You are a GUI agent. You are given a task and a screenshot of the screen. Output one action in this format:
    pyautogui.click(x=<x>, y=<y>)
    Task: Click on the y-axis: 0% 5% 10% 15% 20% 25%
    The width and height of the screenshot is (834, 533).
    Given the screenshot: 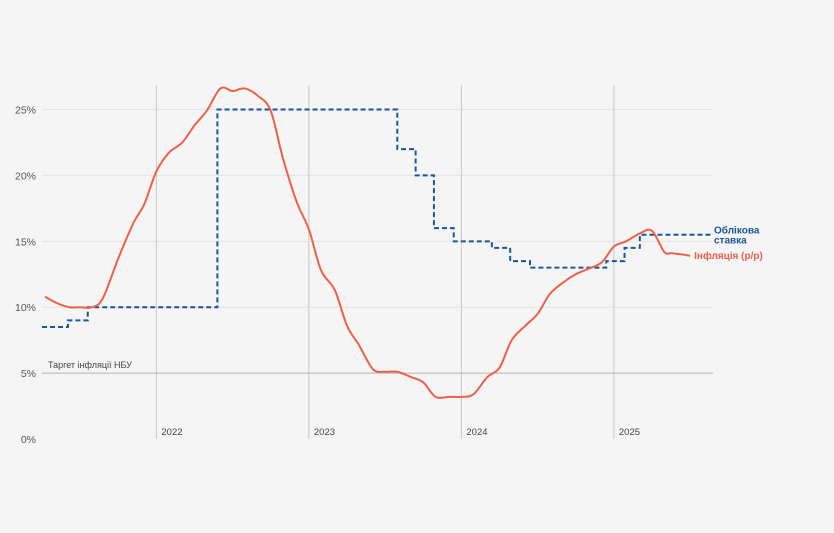 What is the action you would take?
    pyautogui.click(x=25, y=275)
    